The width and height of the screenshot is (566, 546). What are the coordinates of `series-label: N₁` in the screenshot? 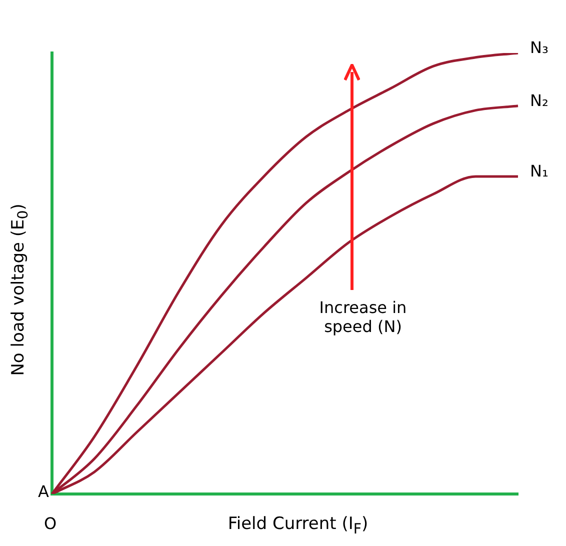 It's located at (539, 171).